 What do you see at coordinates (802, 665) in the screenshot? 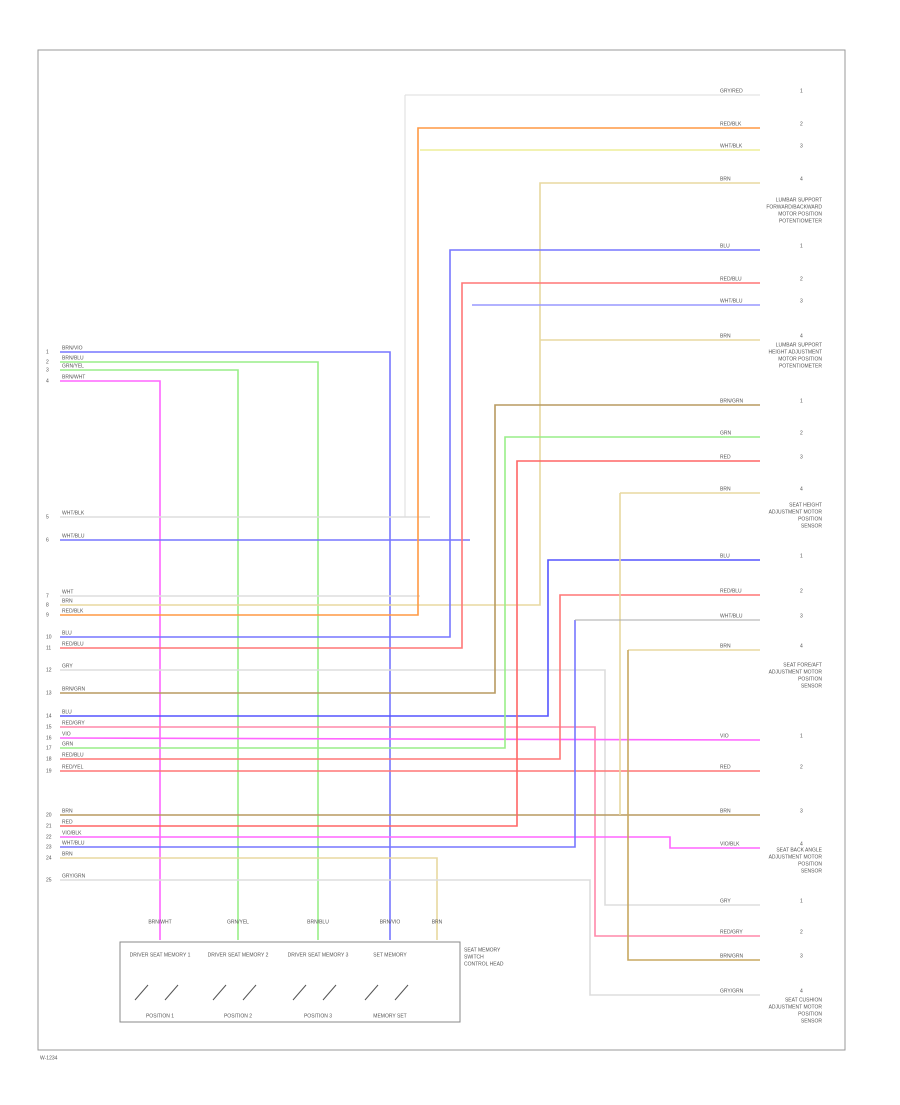
I see `component-label: SEAT FORE/AFT` at bounding box center [802, 665].